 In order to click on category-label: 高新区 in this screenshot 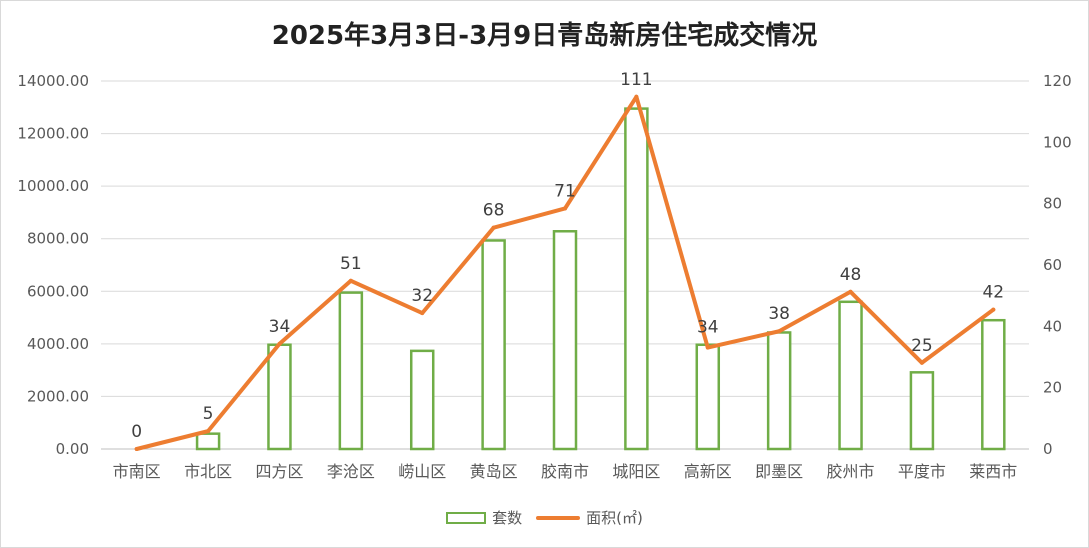, I will do `click(708, 471)`.